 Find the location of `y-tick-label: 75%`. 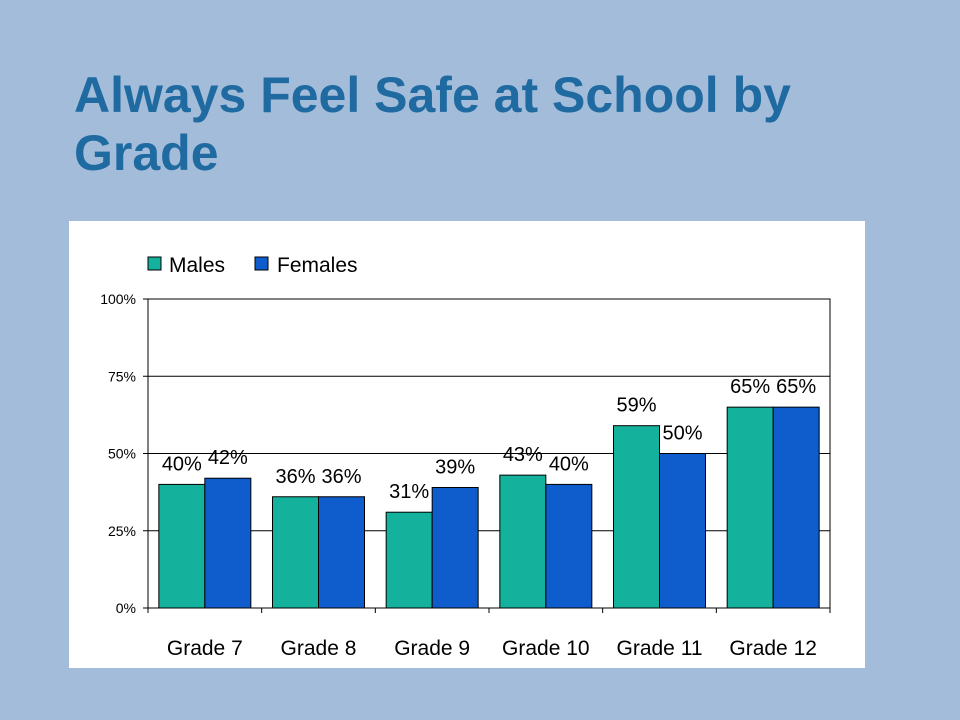

y-tick-label: 75% is located at coordinates (122, 376).